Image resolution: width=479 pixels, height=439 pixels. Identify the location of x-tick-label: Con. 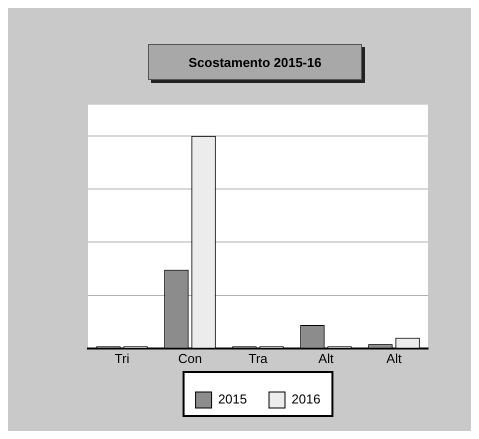
(190, 358).